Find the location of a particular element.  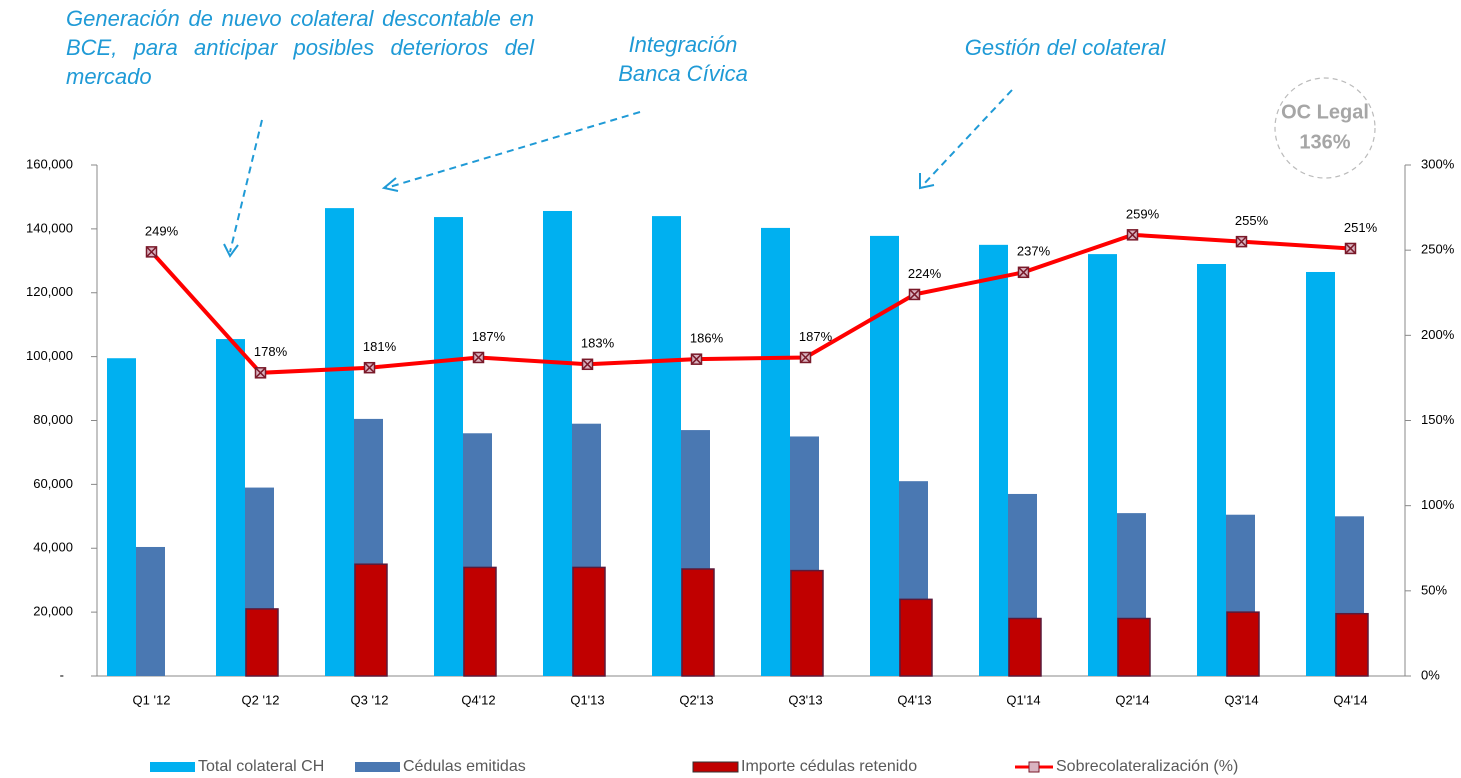

data-label: 255% is located at coordinates (1252, 220).